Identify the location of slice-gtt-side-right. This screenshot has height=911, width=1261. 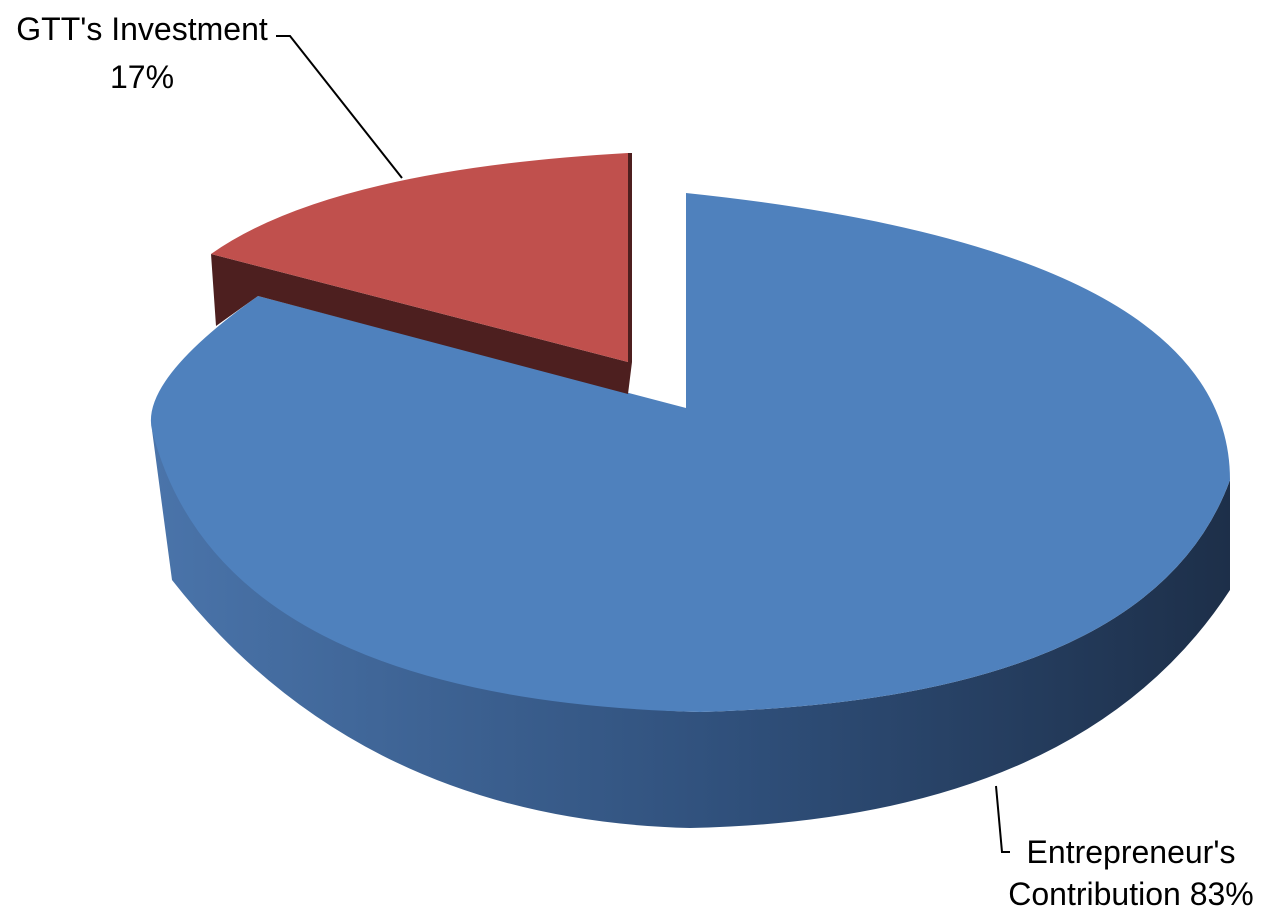
(630, 273).